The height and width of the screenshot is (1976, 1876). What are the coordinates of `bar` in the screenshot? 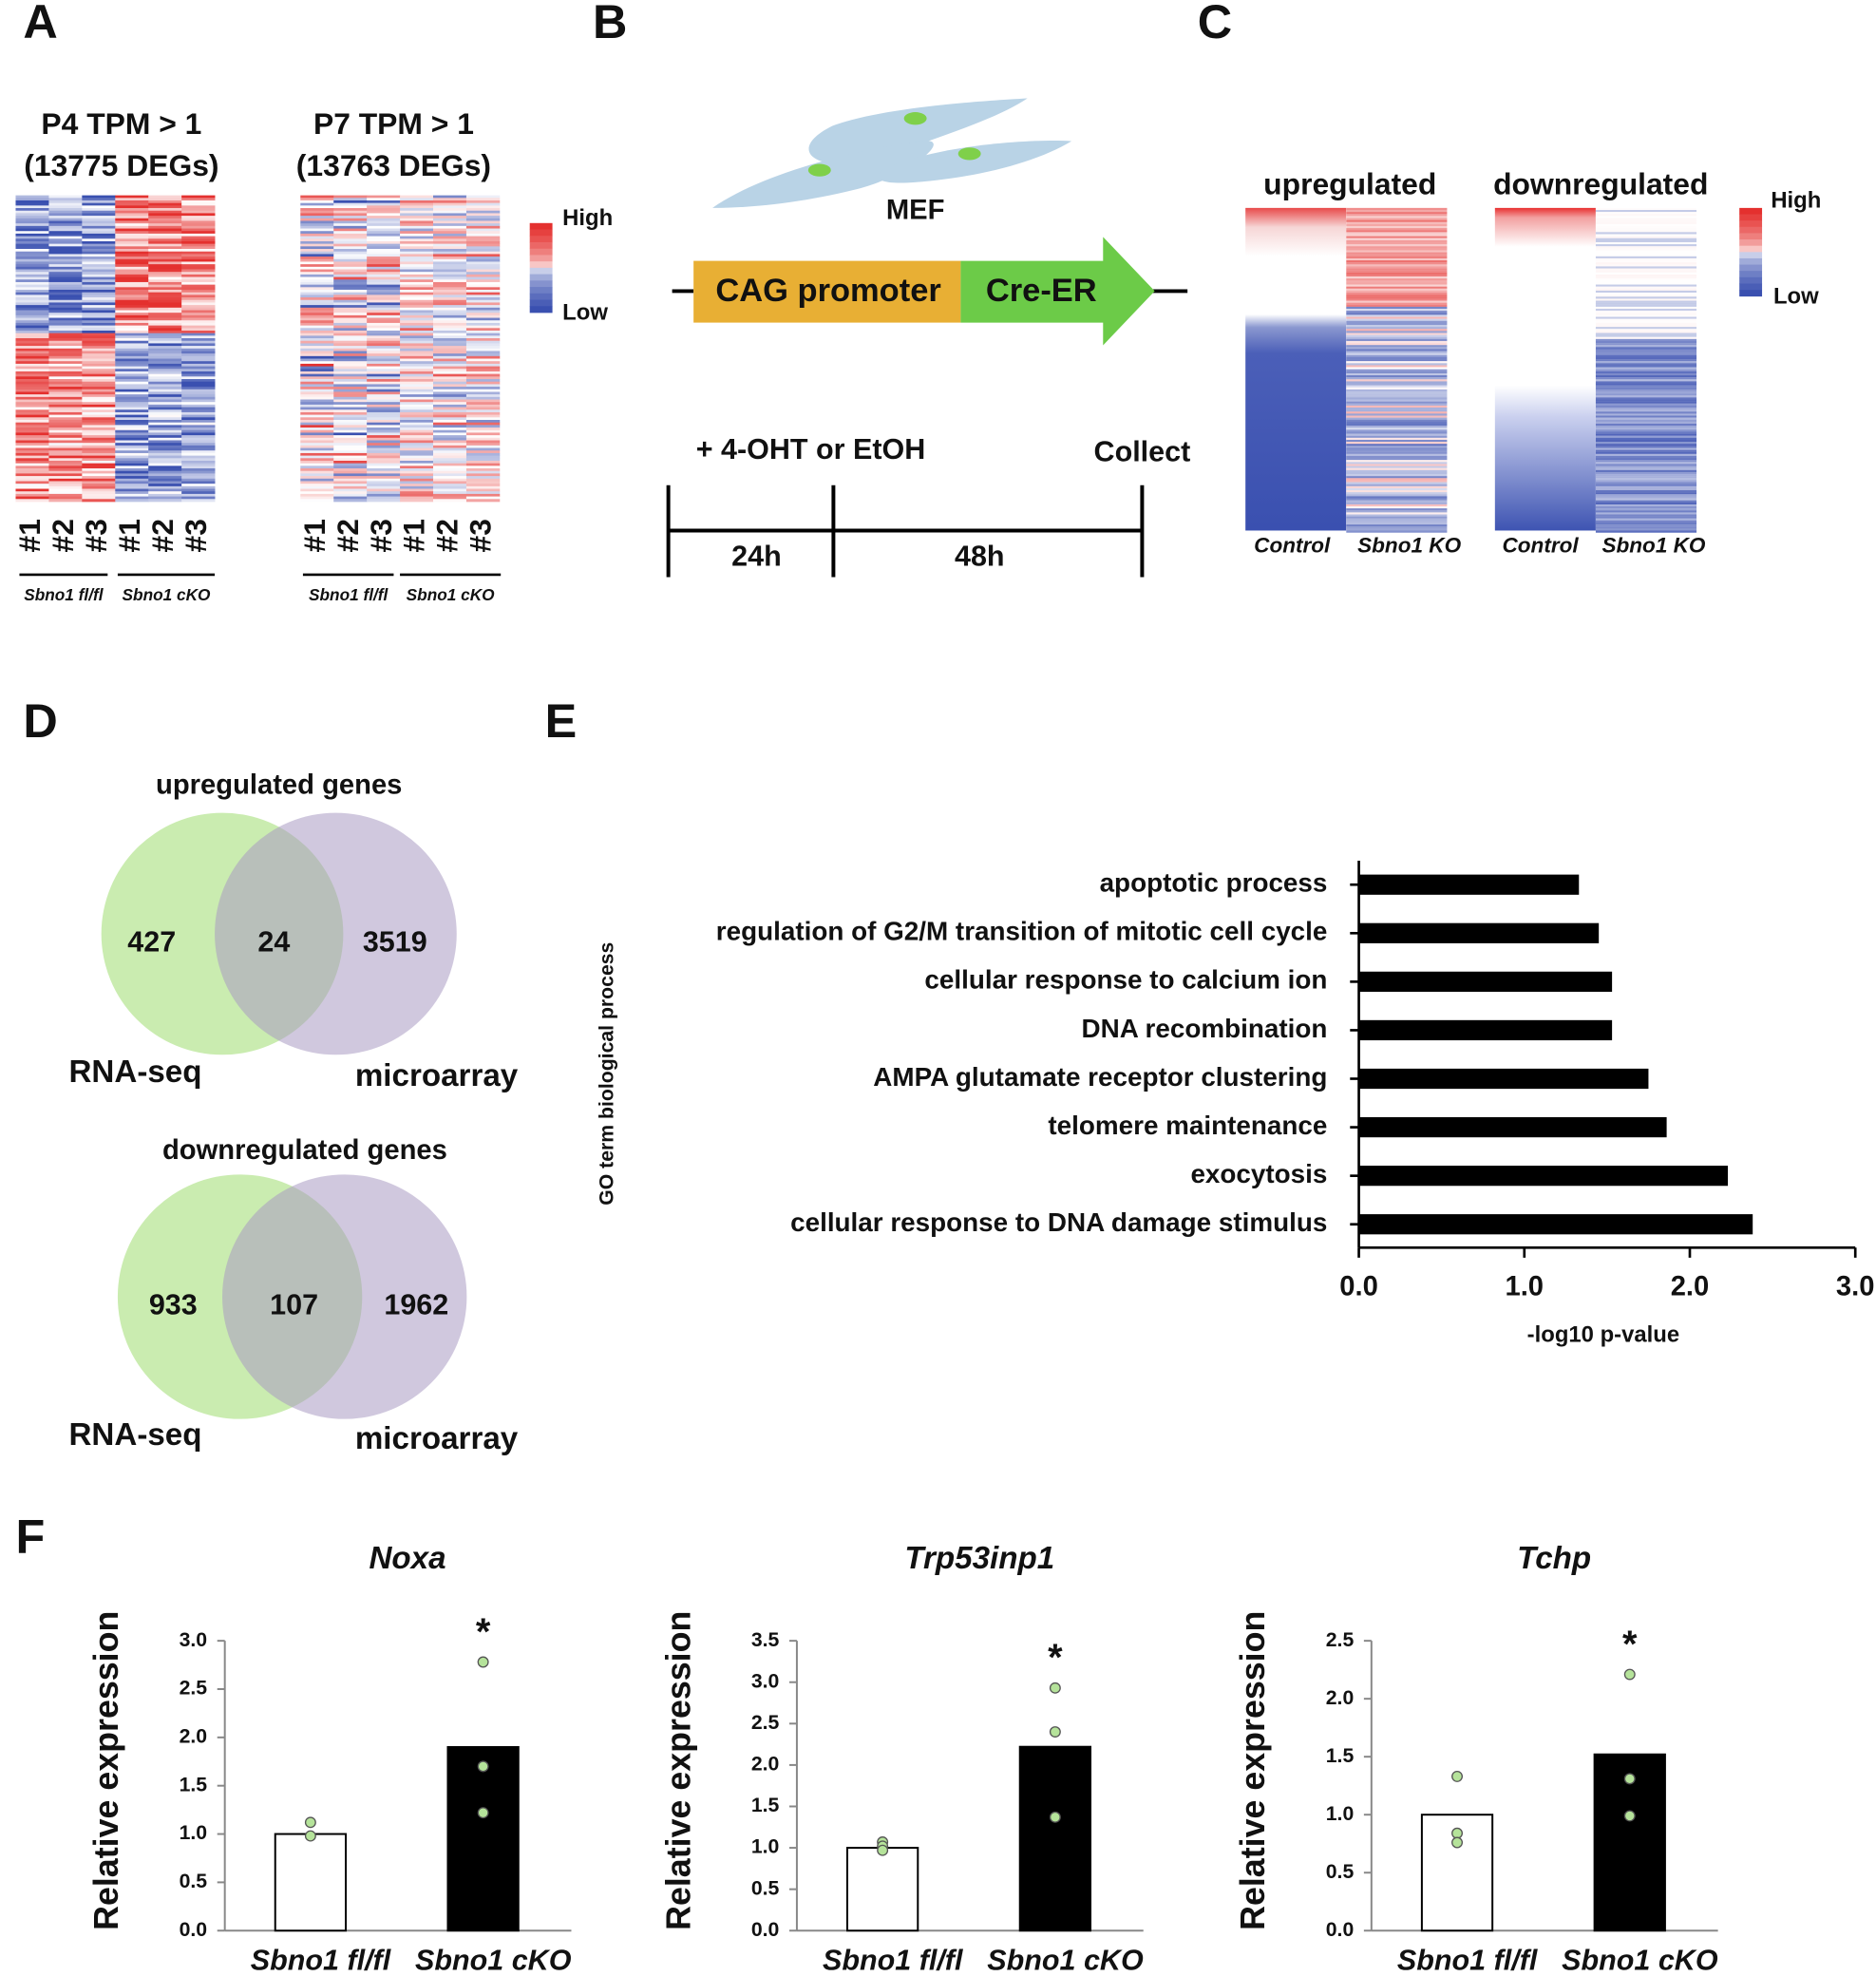 It's located at (1479, 932).